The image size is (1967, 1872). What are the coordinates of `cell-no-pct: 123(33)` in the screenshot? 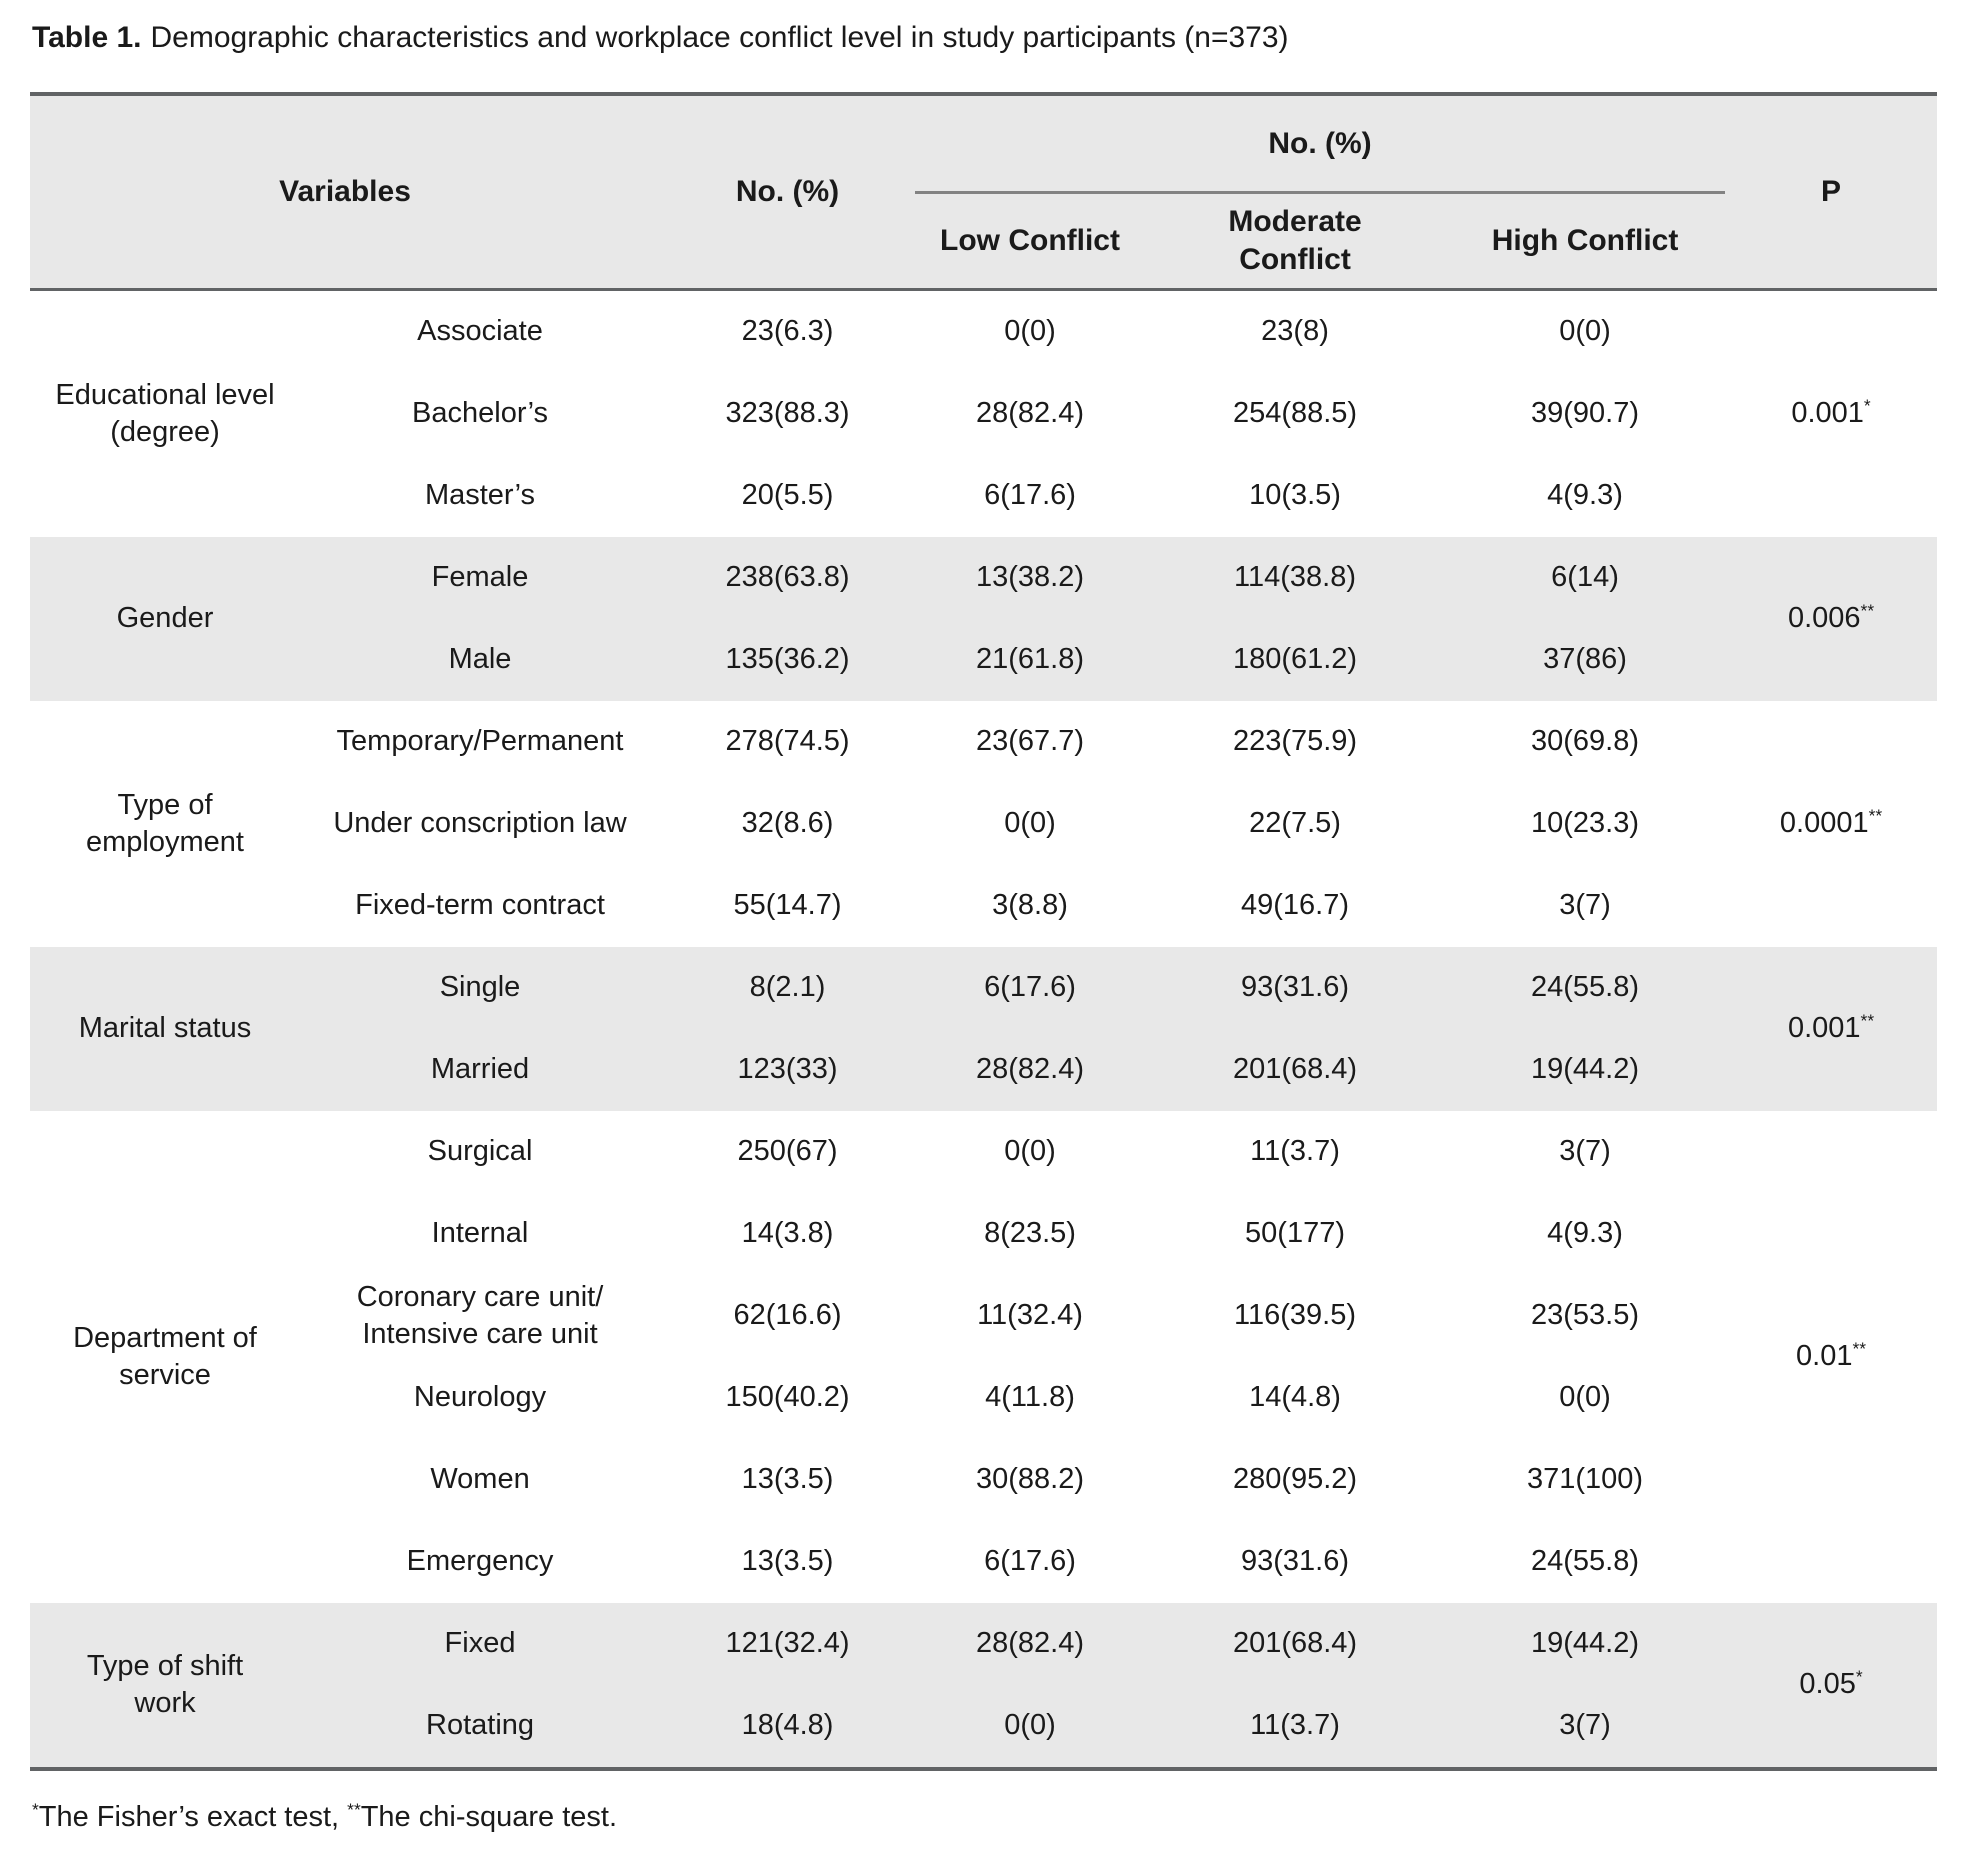 It's located at (788, 1069).